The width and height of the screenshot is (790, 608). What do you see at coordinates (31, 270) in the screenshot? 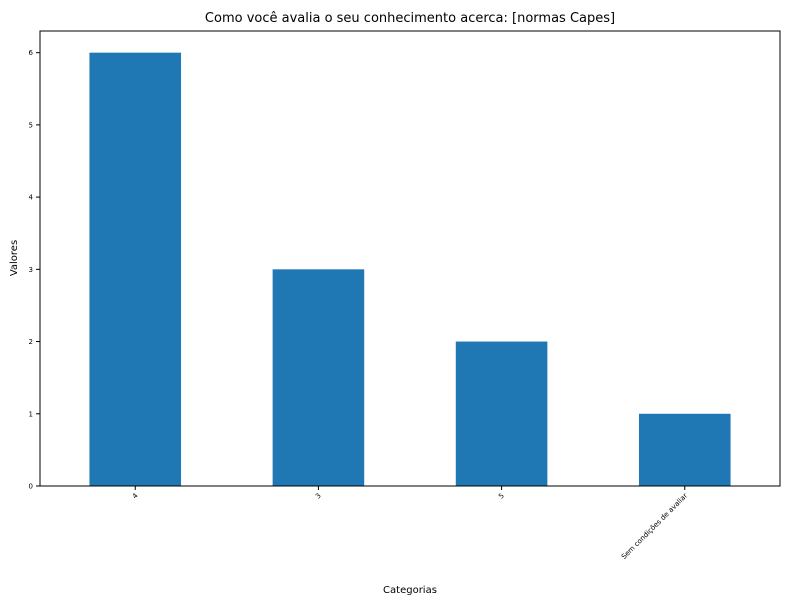
I see `y-tick-label: 3` at bounding box center [31, 270].